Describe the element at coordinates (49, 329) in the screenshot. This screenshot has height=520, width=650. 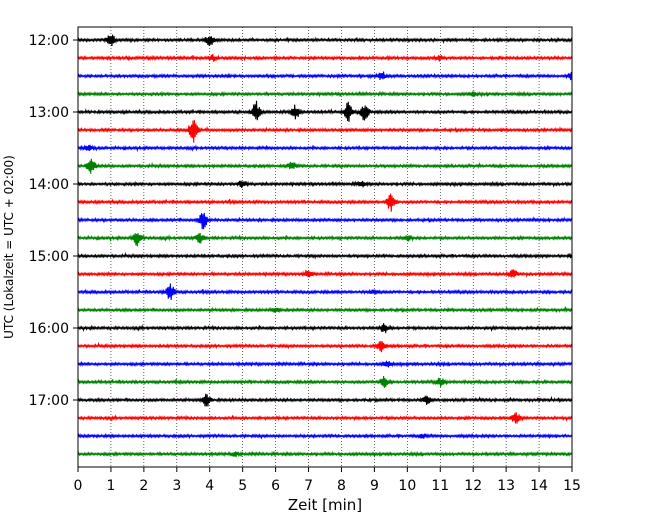
I see `y-tick-label-4: 16:00` at that location.